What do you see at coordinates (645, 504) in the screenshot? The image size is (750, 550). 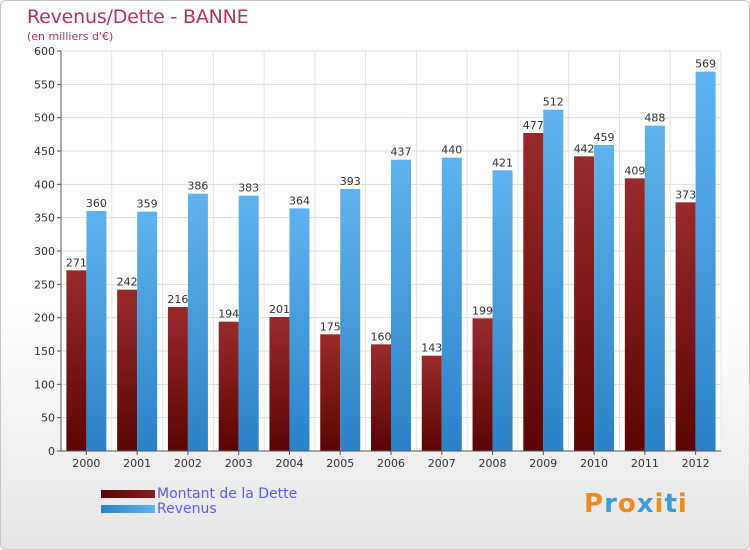 I see `logo-letter: x` at bounding box center [645, 504].